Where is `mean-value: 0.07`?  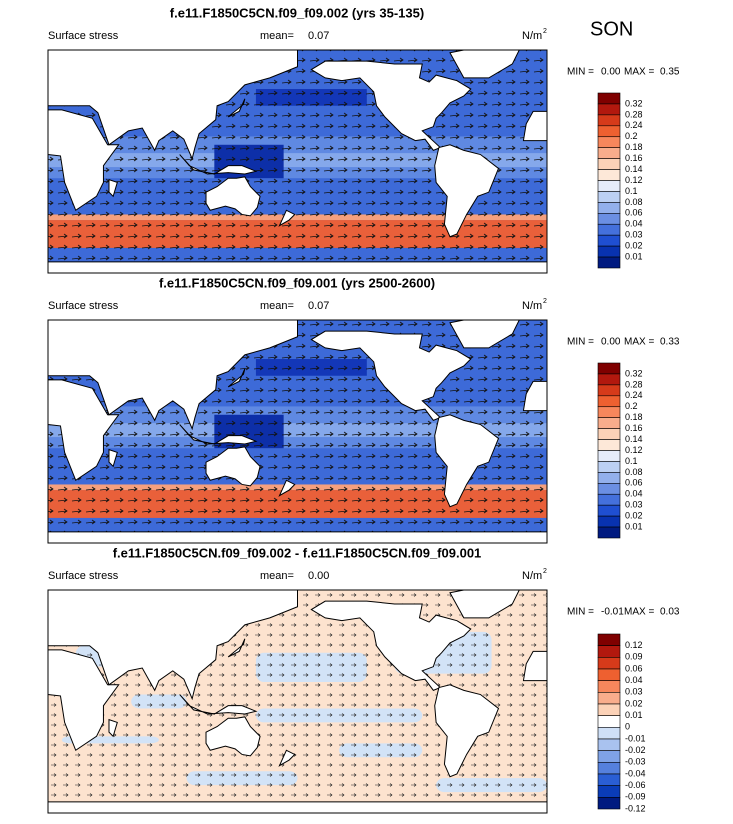
mean-value: 0.07 is located at coordinates (318, 36).